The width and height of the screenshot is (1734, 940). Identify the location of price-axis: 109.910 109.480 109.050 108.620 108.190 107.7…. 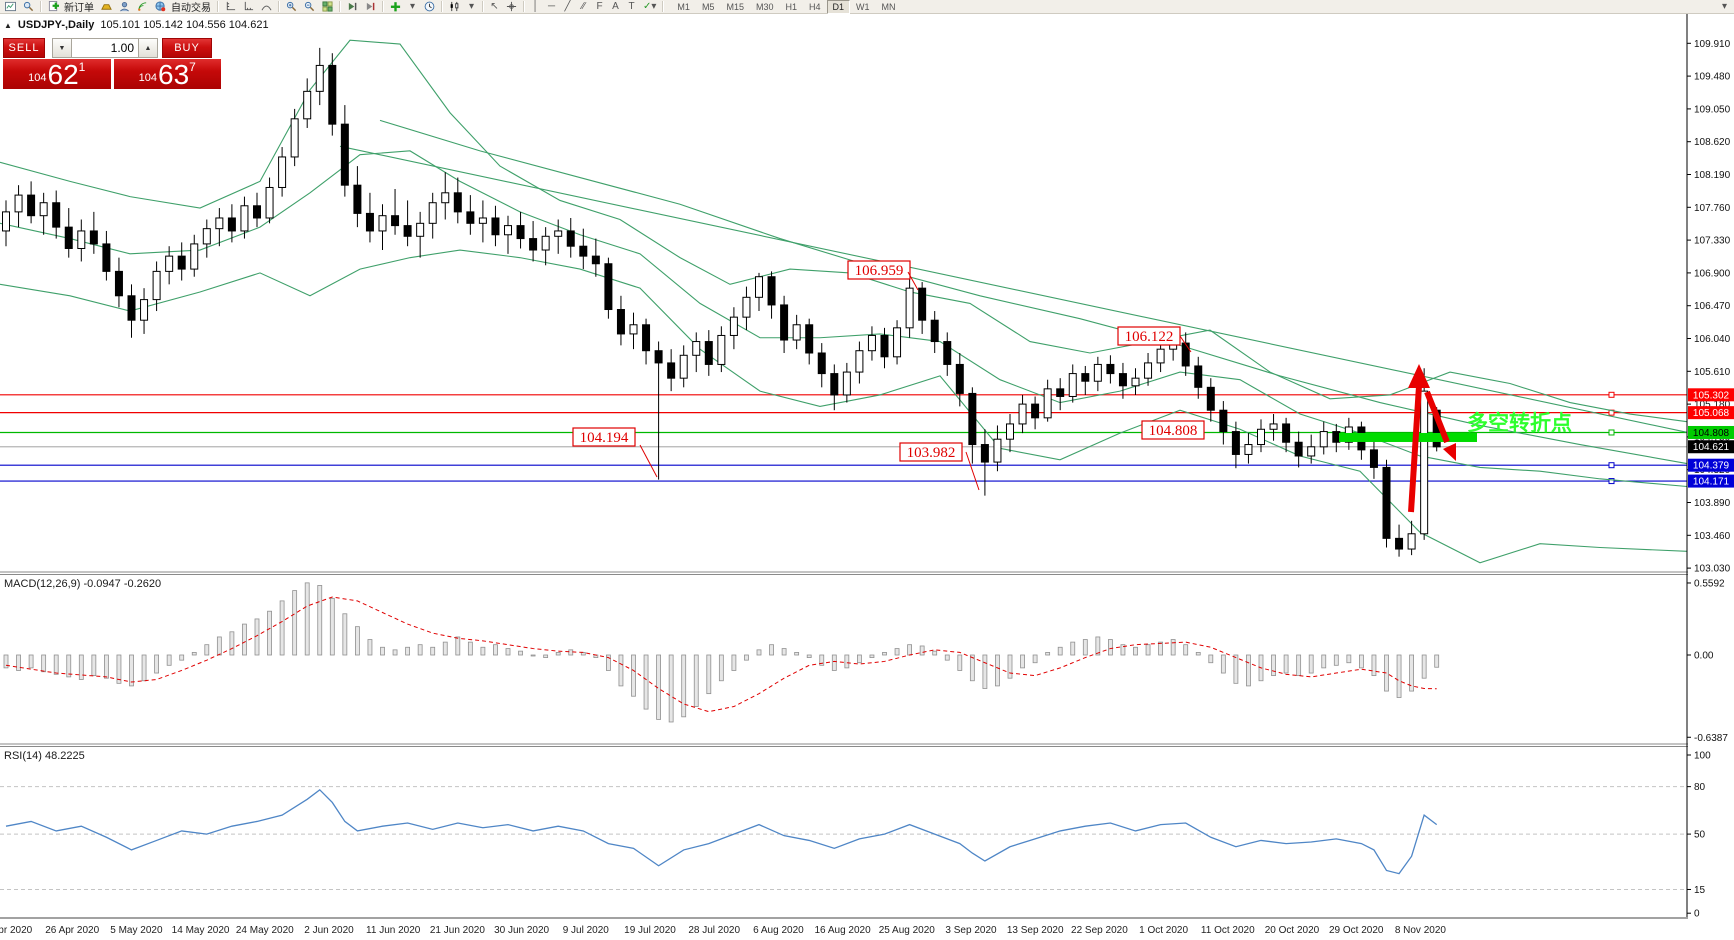
(1710, 477).